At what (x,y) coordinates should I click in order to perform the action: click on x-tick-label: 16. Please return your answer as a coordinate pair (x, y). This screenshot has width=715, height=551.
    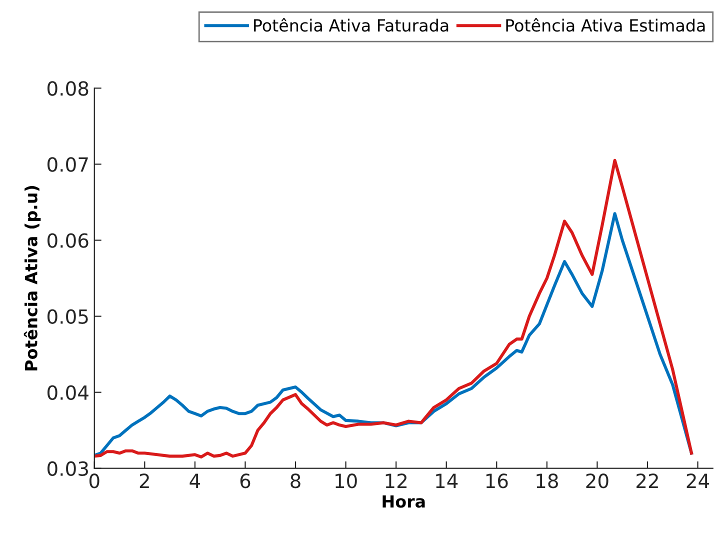
    Looking at the image, I should click on (497, 481).